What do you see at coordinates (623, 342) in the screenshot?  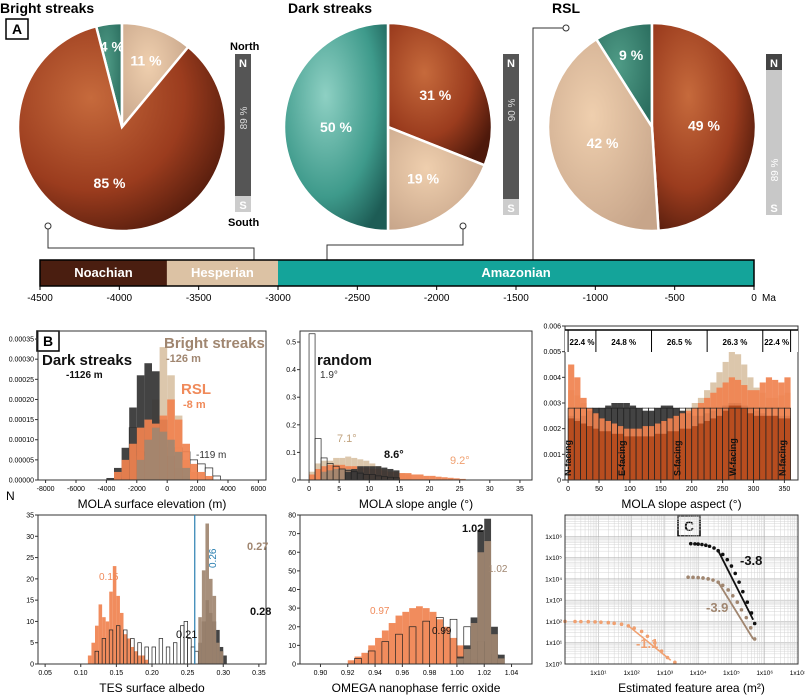 I see `aspect-sector-label-1: 24.8 %` at bounding box center [623, 342].